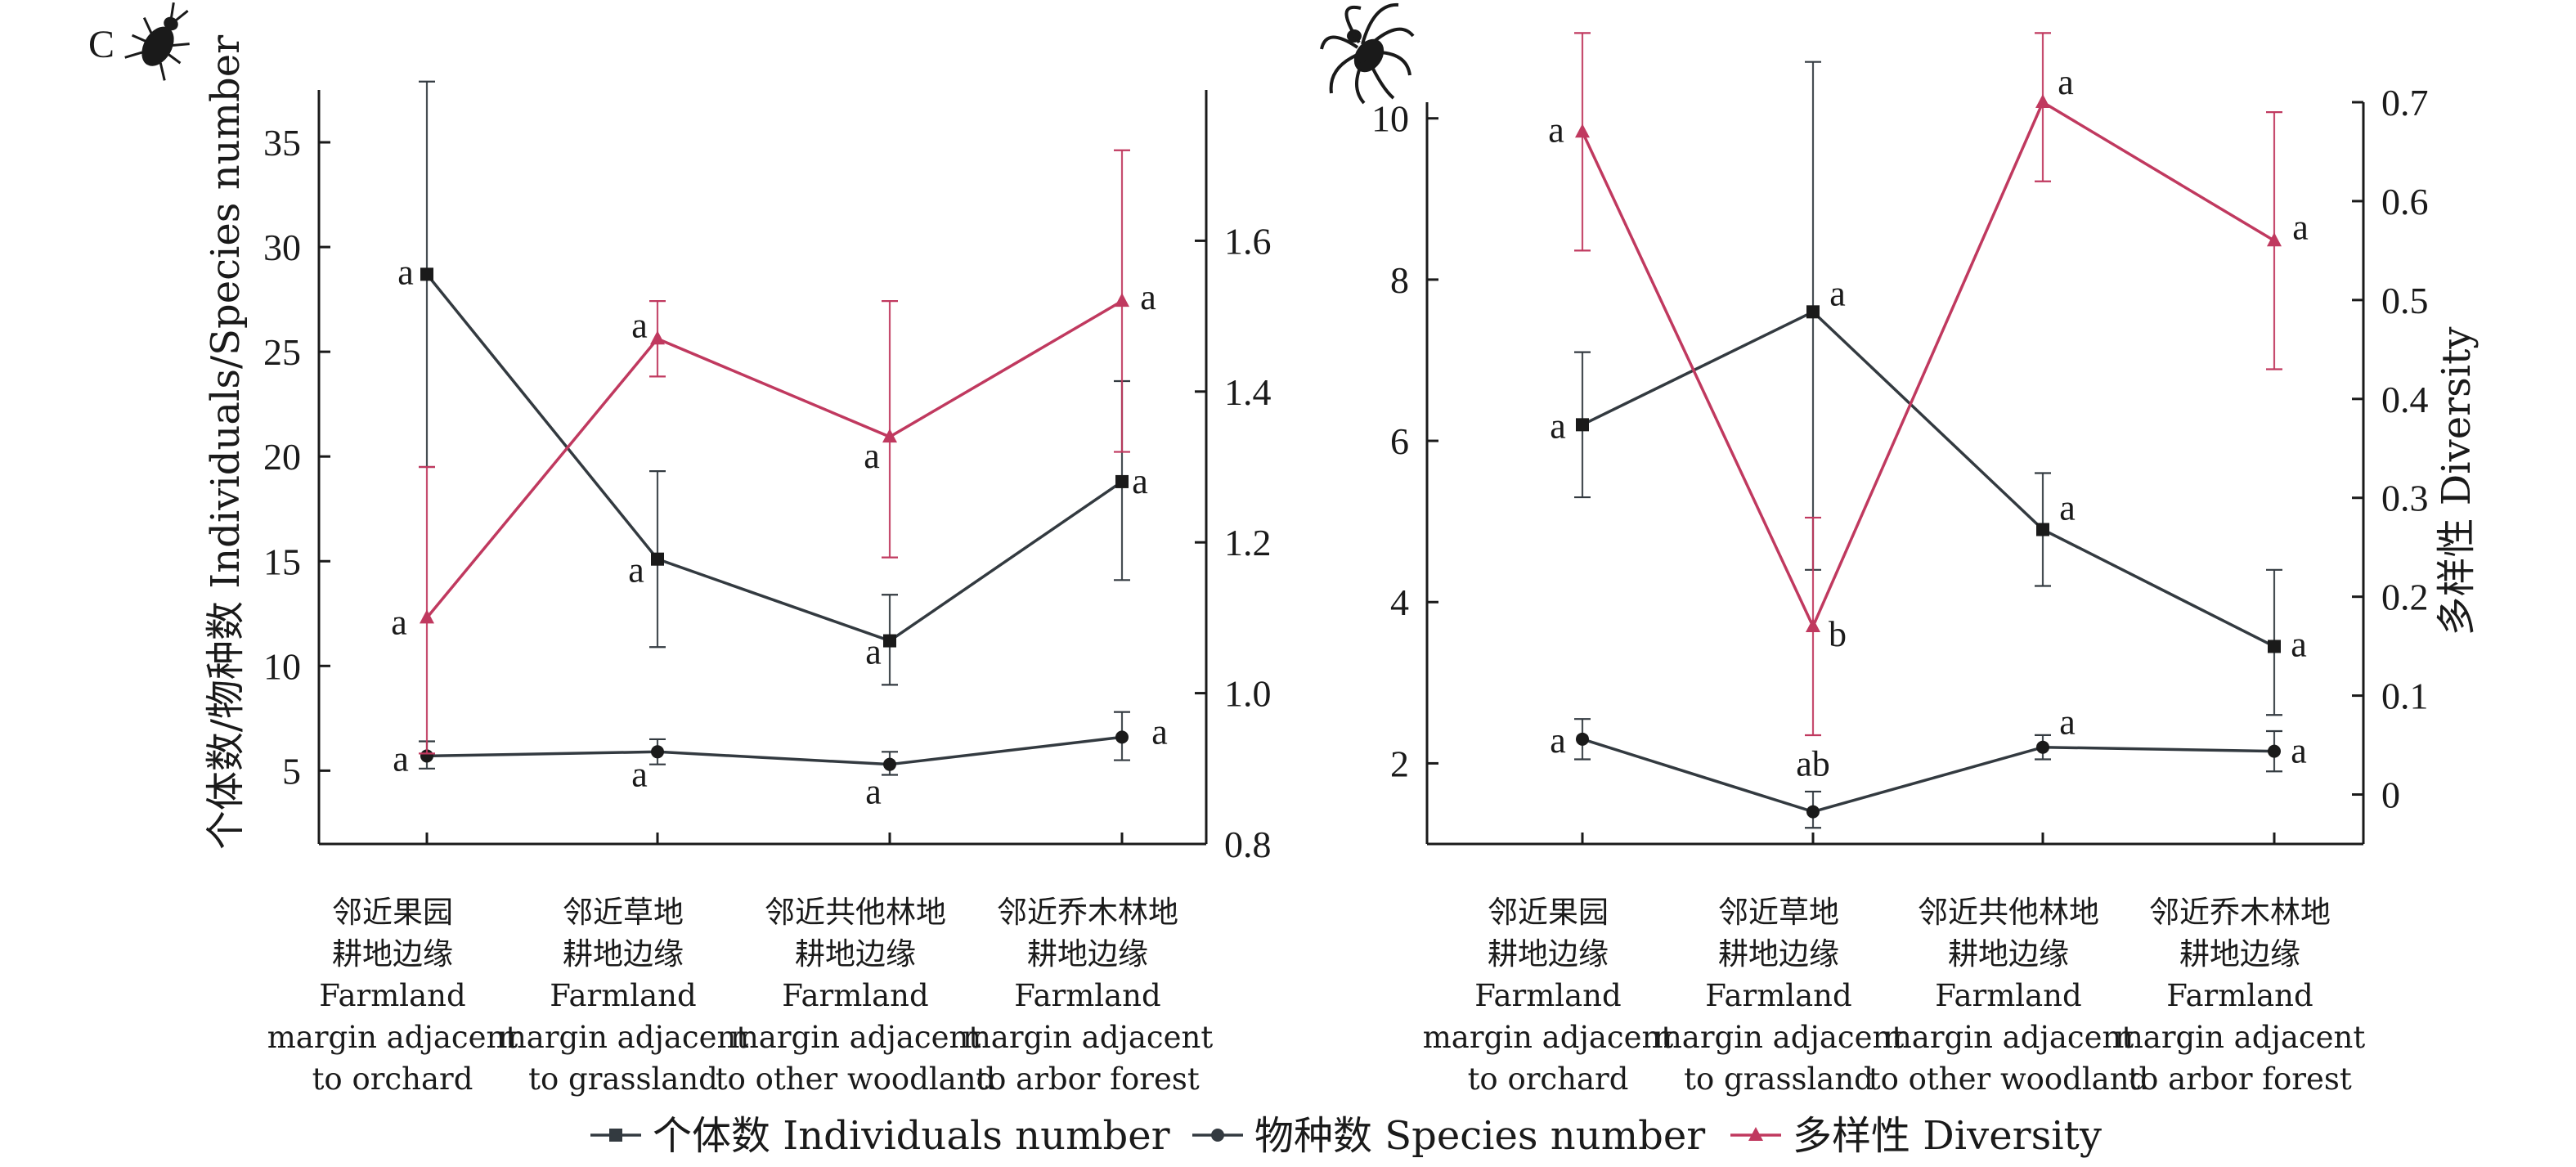 This screenshot has width=2576, height=1167. I want to click on y-tick-label-right: 1.2, so click(1248, 542).